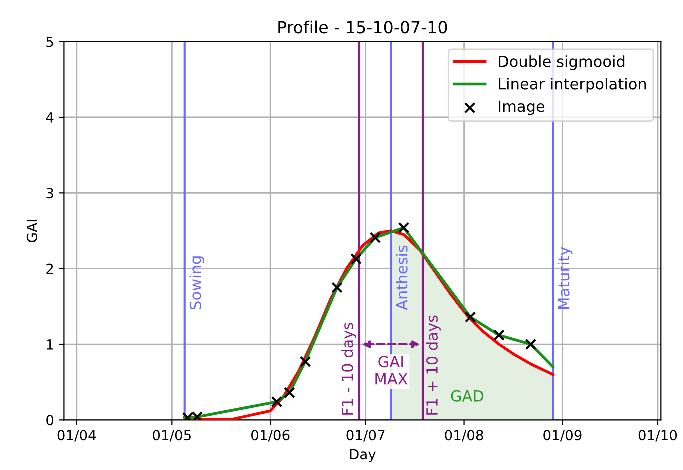 The width and height of the screenshot is (683, 470). Describe the element at coordinates (467, 396) in the screenshot. I see `series-label: GAD` at that location.